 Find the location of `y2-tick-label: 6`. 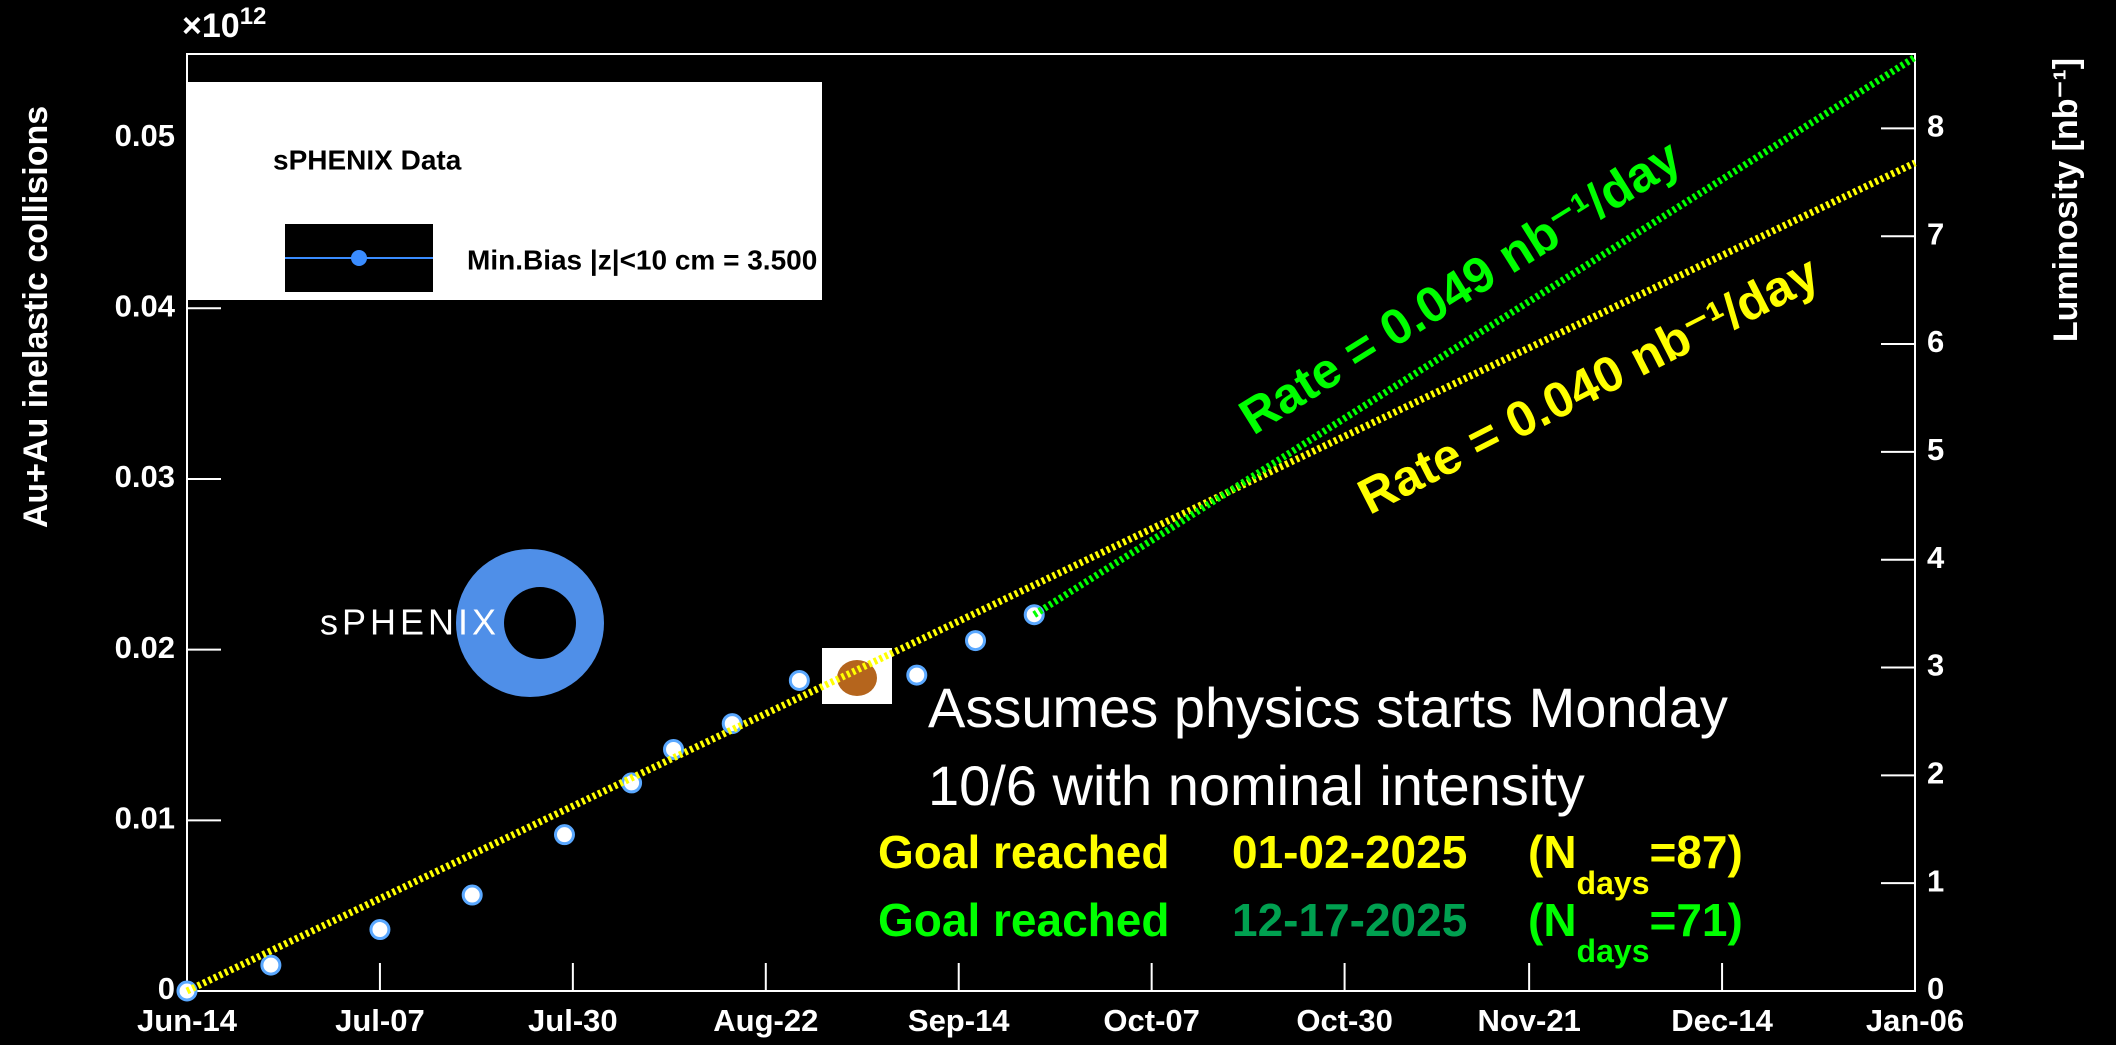

y2-tick-label: 6 is located at coordinates (1935, 341).